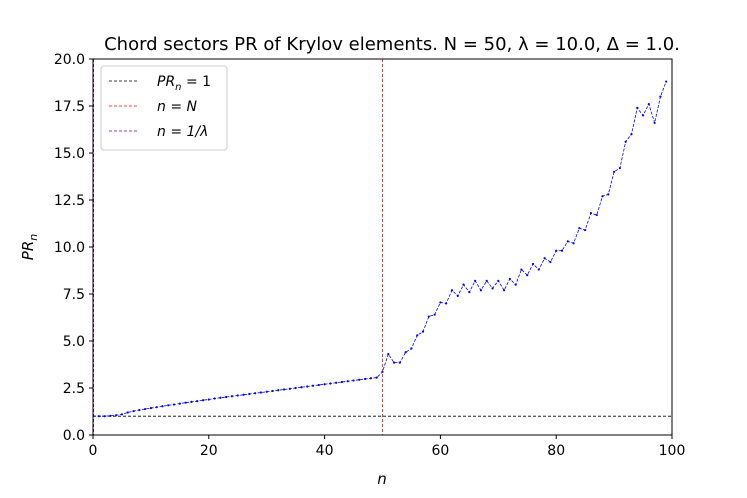 This screenshot has height=498, width=747. What do you see at coordinates (382, 479) in the screenshot?
I see `x-axis-label: n` at bounding box center [382, 479].